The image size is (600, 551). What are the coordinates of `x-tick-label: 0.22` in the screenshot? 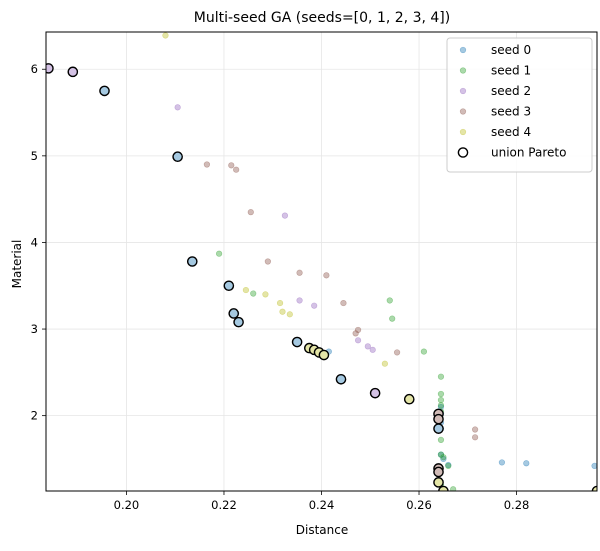 It's located at (224, 505).